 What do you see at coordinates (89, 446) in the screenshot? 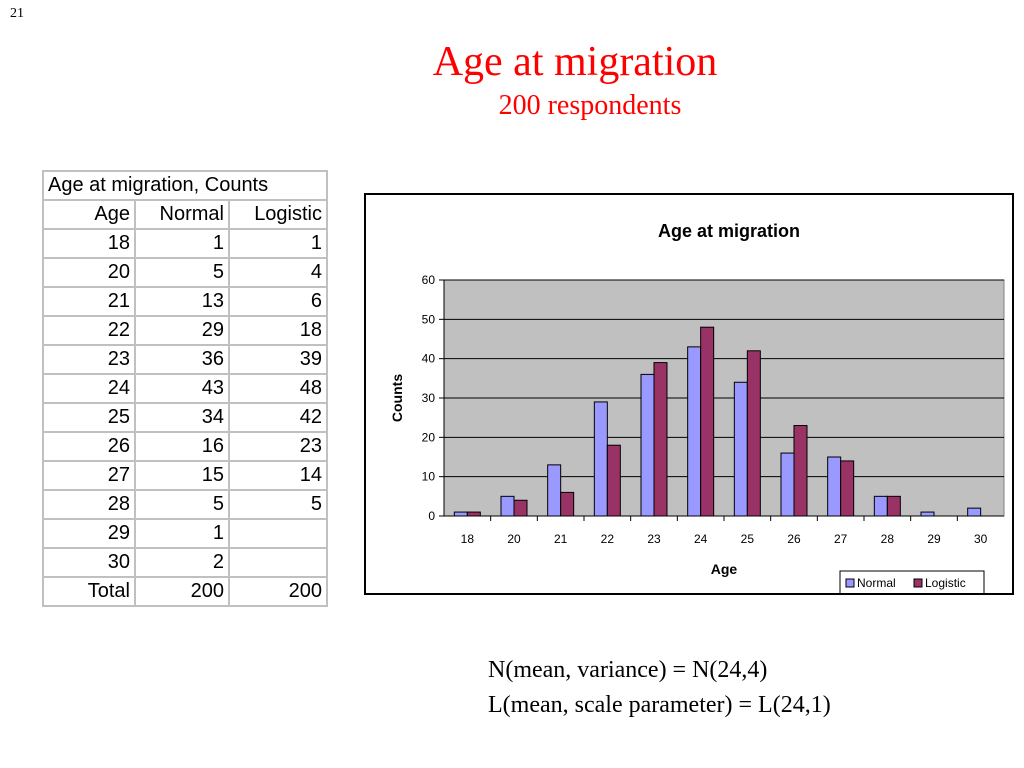
I see `table-cell-age: 26` at bounding box center [89, 446].